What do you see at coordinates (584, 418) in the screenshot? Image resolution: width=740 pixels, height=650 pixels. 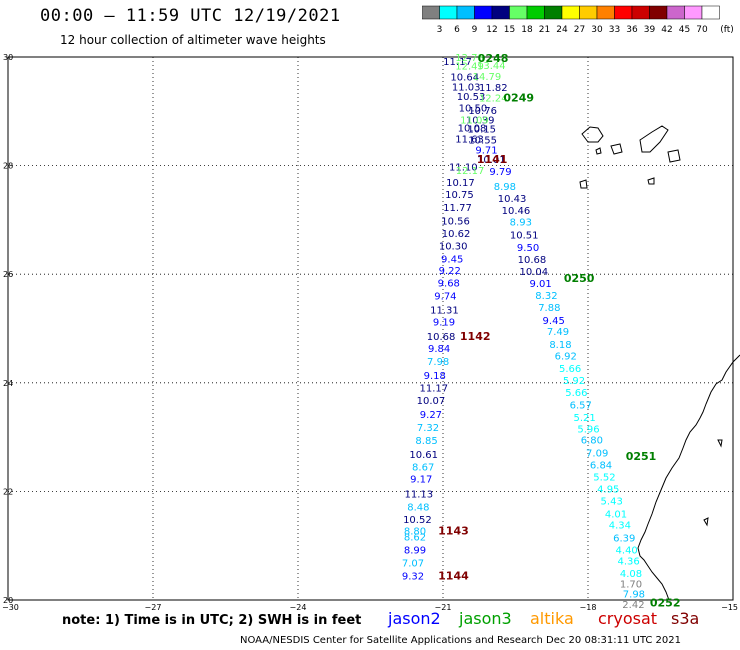 I see `wave-height-label: 5.21` at bounding box center [584, 418].